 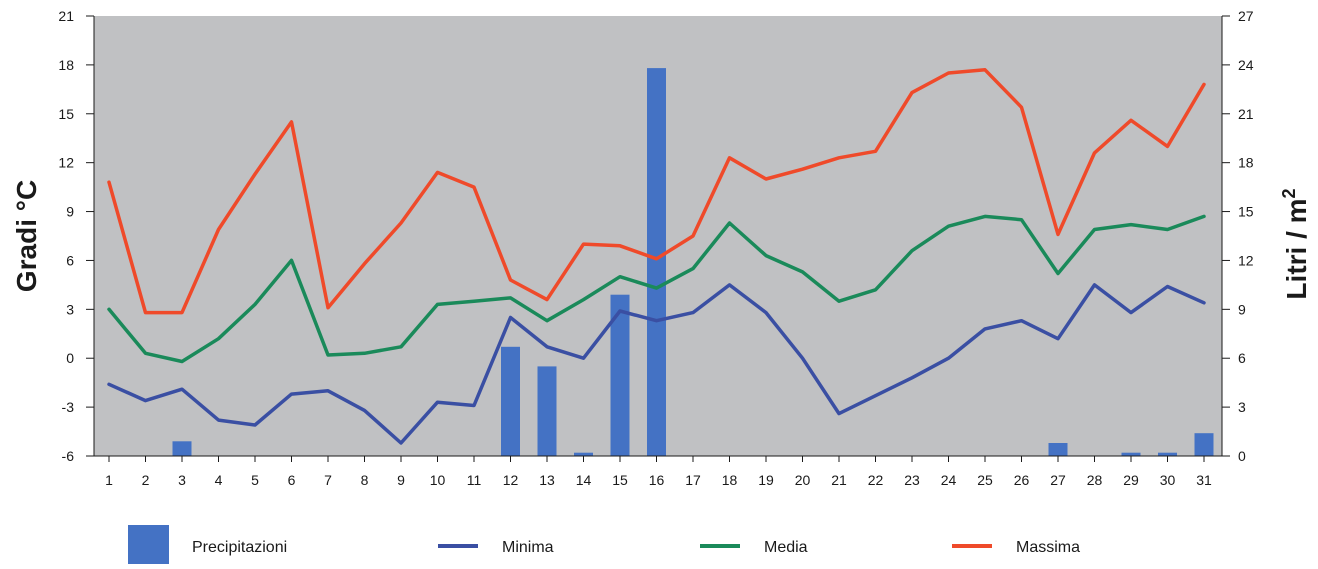 What do you see at coordinates (70, 260) in the screenshot?
I see `left-tick-label: 6` at bounding box center [70, 260].